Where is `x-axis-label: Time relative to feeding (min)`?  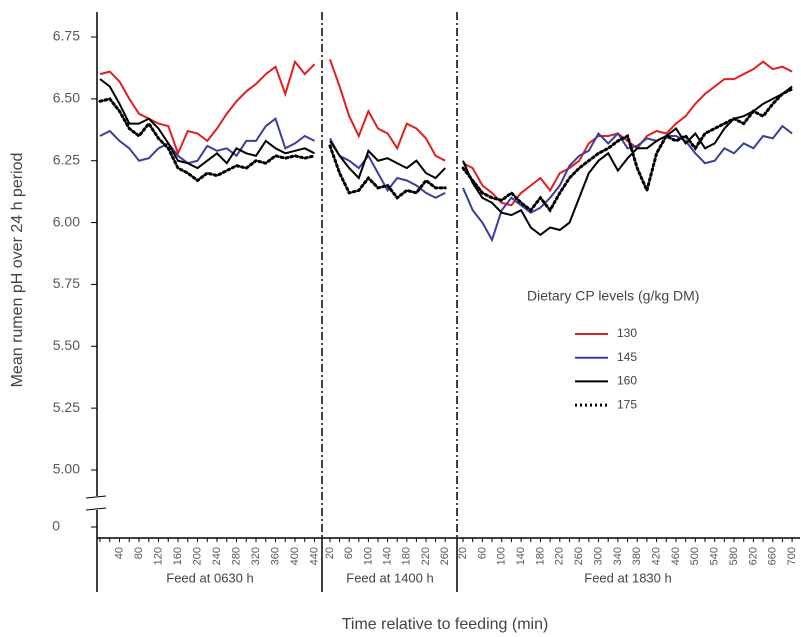 x-axis-label: Time relative to feeding (min) is located at coordinates (445, 624).